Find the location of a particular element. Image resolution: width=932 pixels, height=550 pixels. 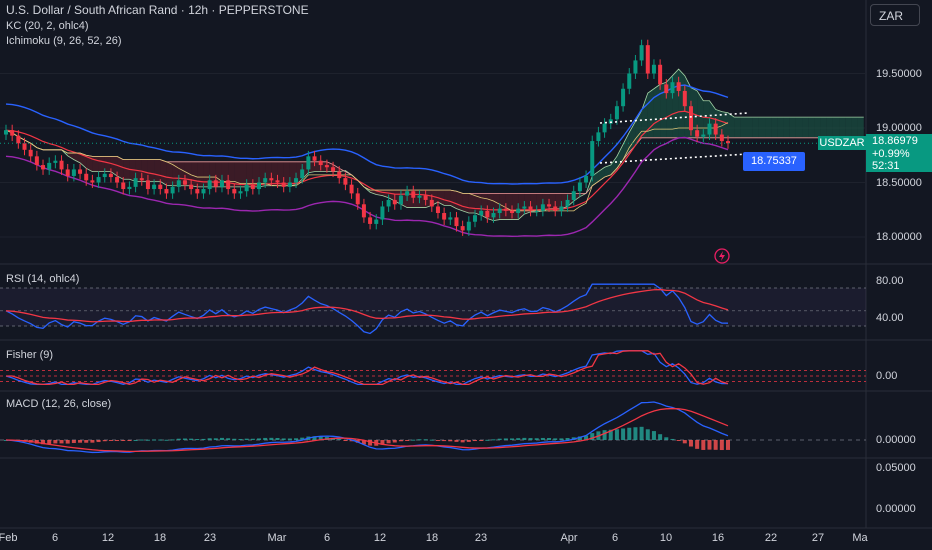

indicator-ichimoku-label: Ichimoku (9, 26, 52, 26) is located at coordinates (64, 41).